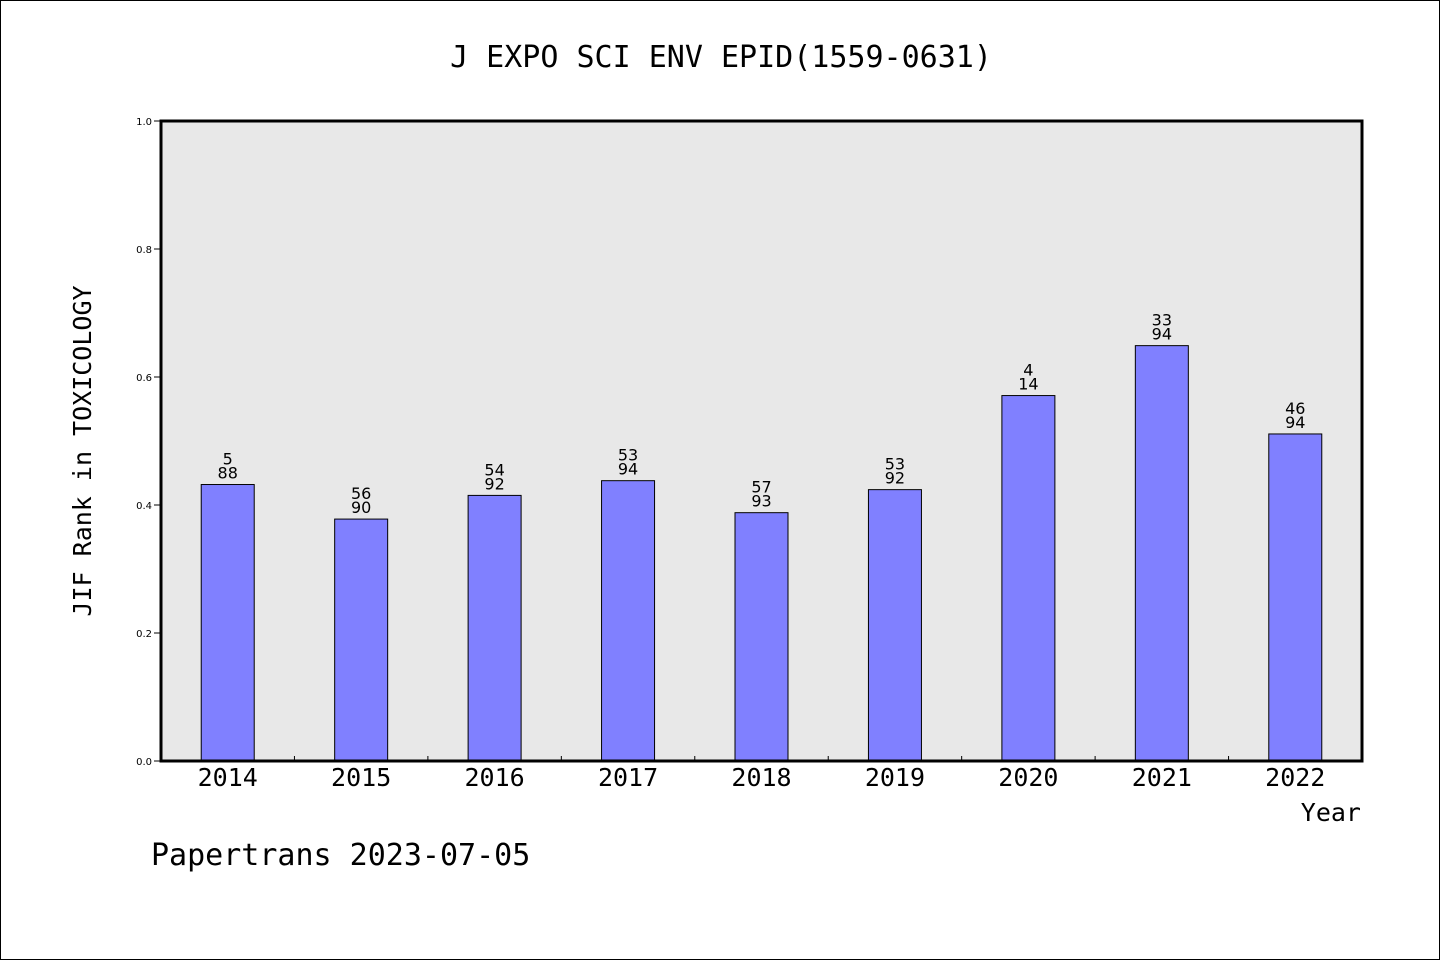  Describe the element at coordinates (1162, 320) in the screenshot. I see `bar-label-rank: 33` at that location.